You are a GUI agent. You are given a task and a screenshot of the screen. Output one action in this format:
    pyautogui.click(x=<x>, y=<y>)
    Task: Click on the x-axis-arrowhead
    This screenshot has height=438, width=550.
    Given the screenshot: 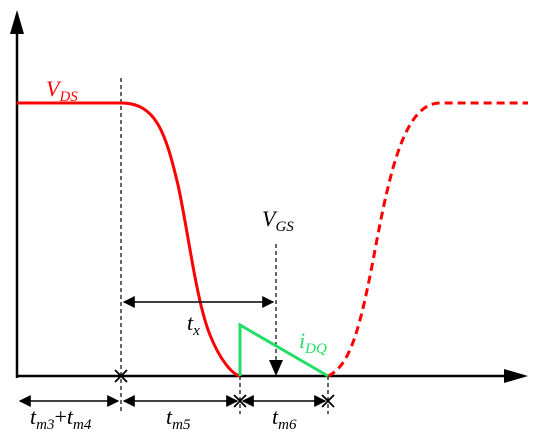 What is the action you would take?
    pyautogui.click(x=516, y=376)
    